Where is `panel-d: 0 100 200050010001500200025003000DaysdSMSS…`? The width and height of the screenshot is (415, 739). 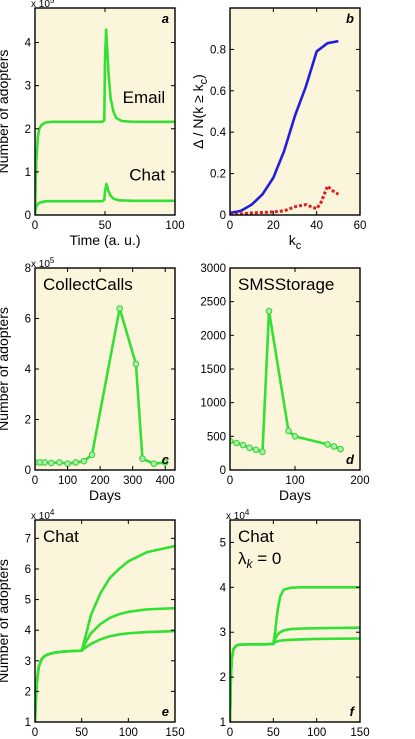 panel-d: 0 100 200050010001500200025003000DaysdSMSS… is located at coordinates (284, 383).